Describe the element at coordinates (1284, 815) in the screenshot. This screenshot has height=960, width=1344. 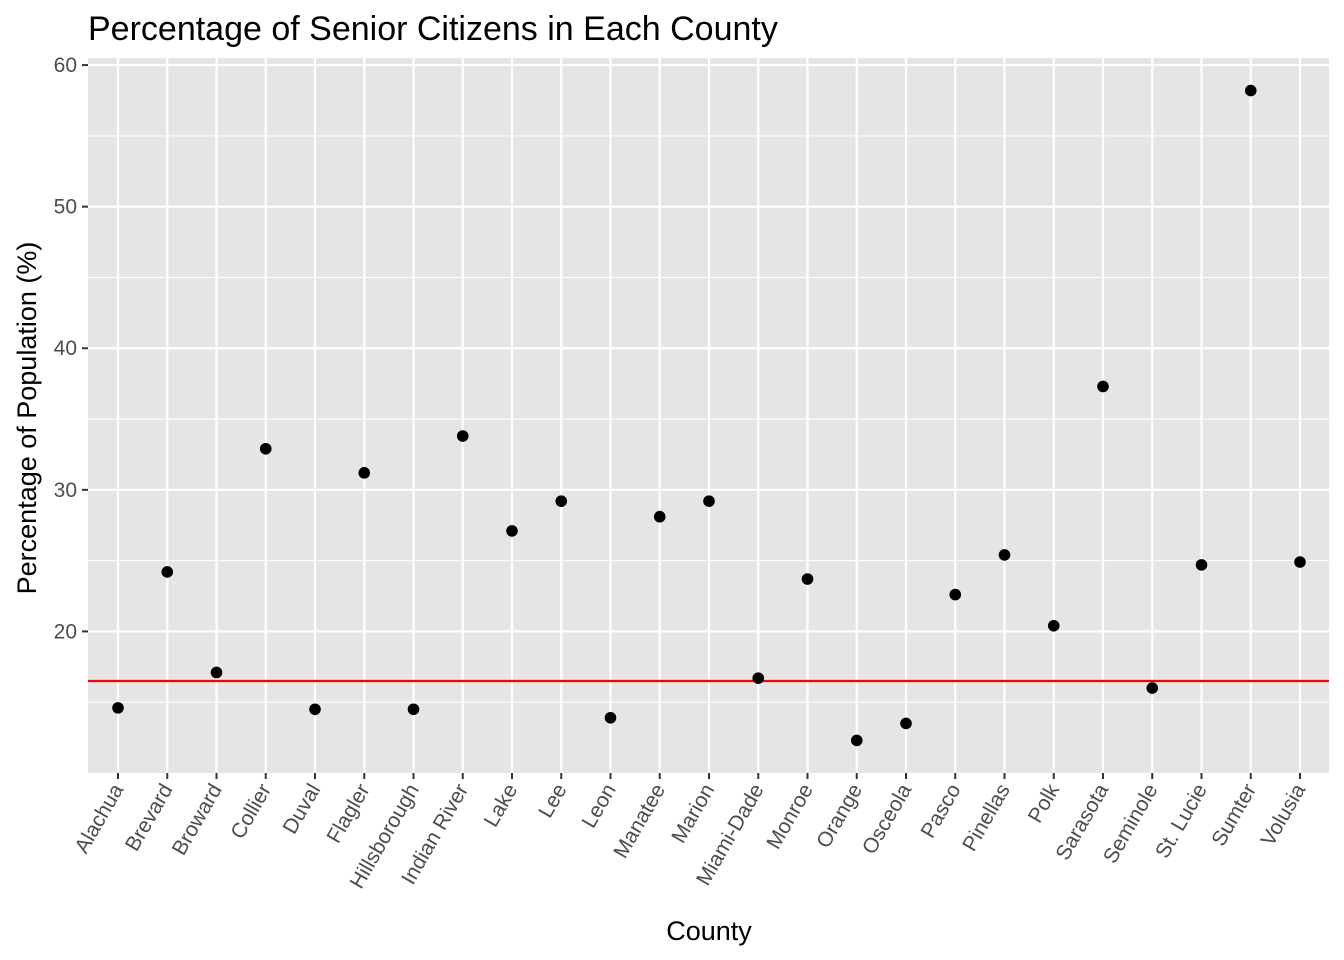
I see `x-tick-label: Volusia` at that location.